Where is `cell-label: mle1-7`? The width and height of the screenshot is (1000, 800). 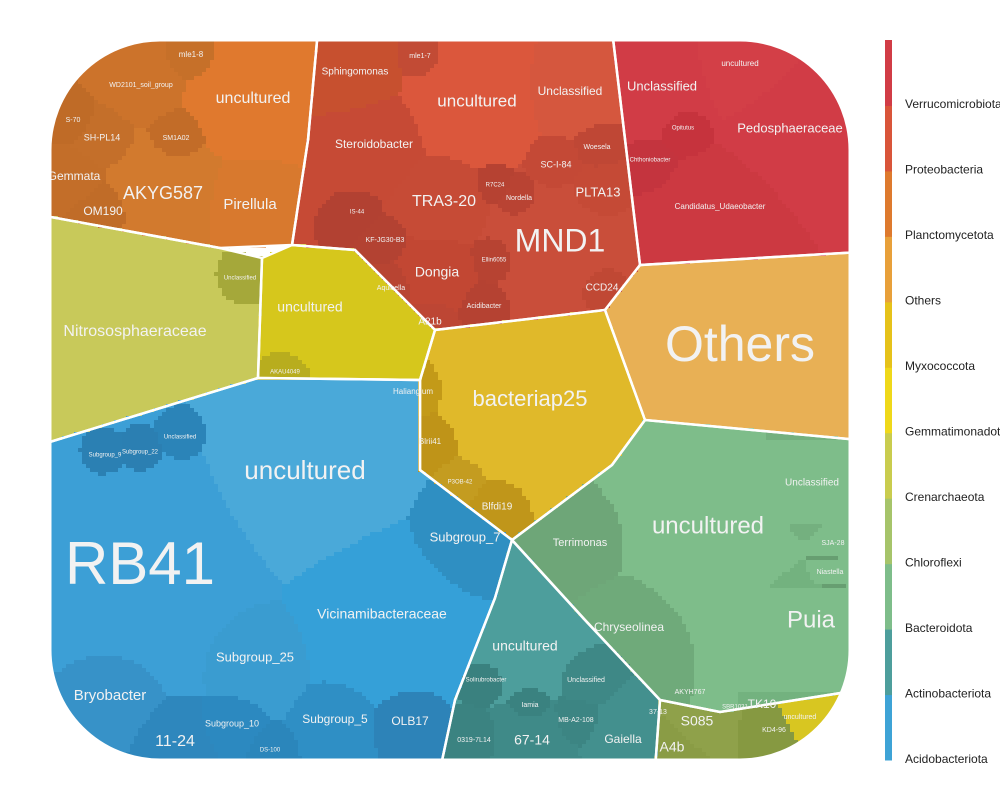 cell-label: mle1-7 is located at coordinates (420, 56).